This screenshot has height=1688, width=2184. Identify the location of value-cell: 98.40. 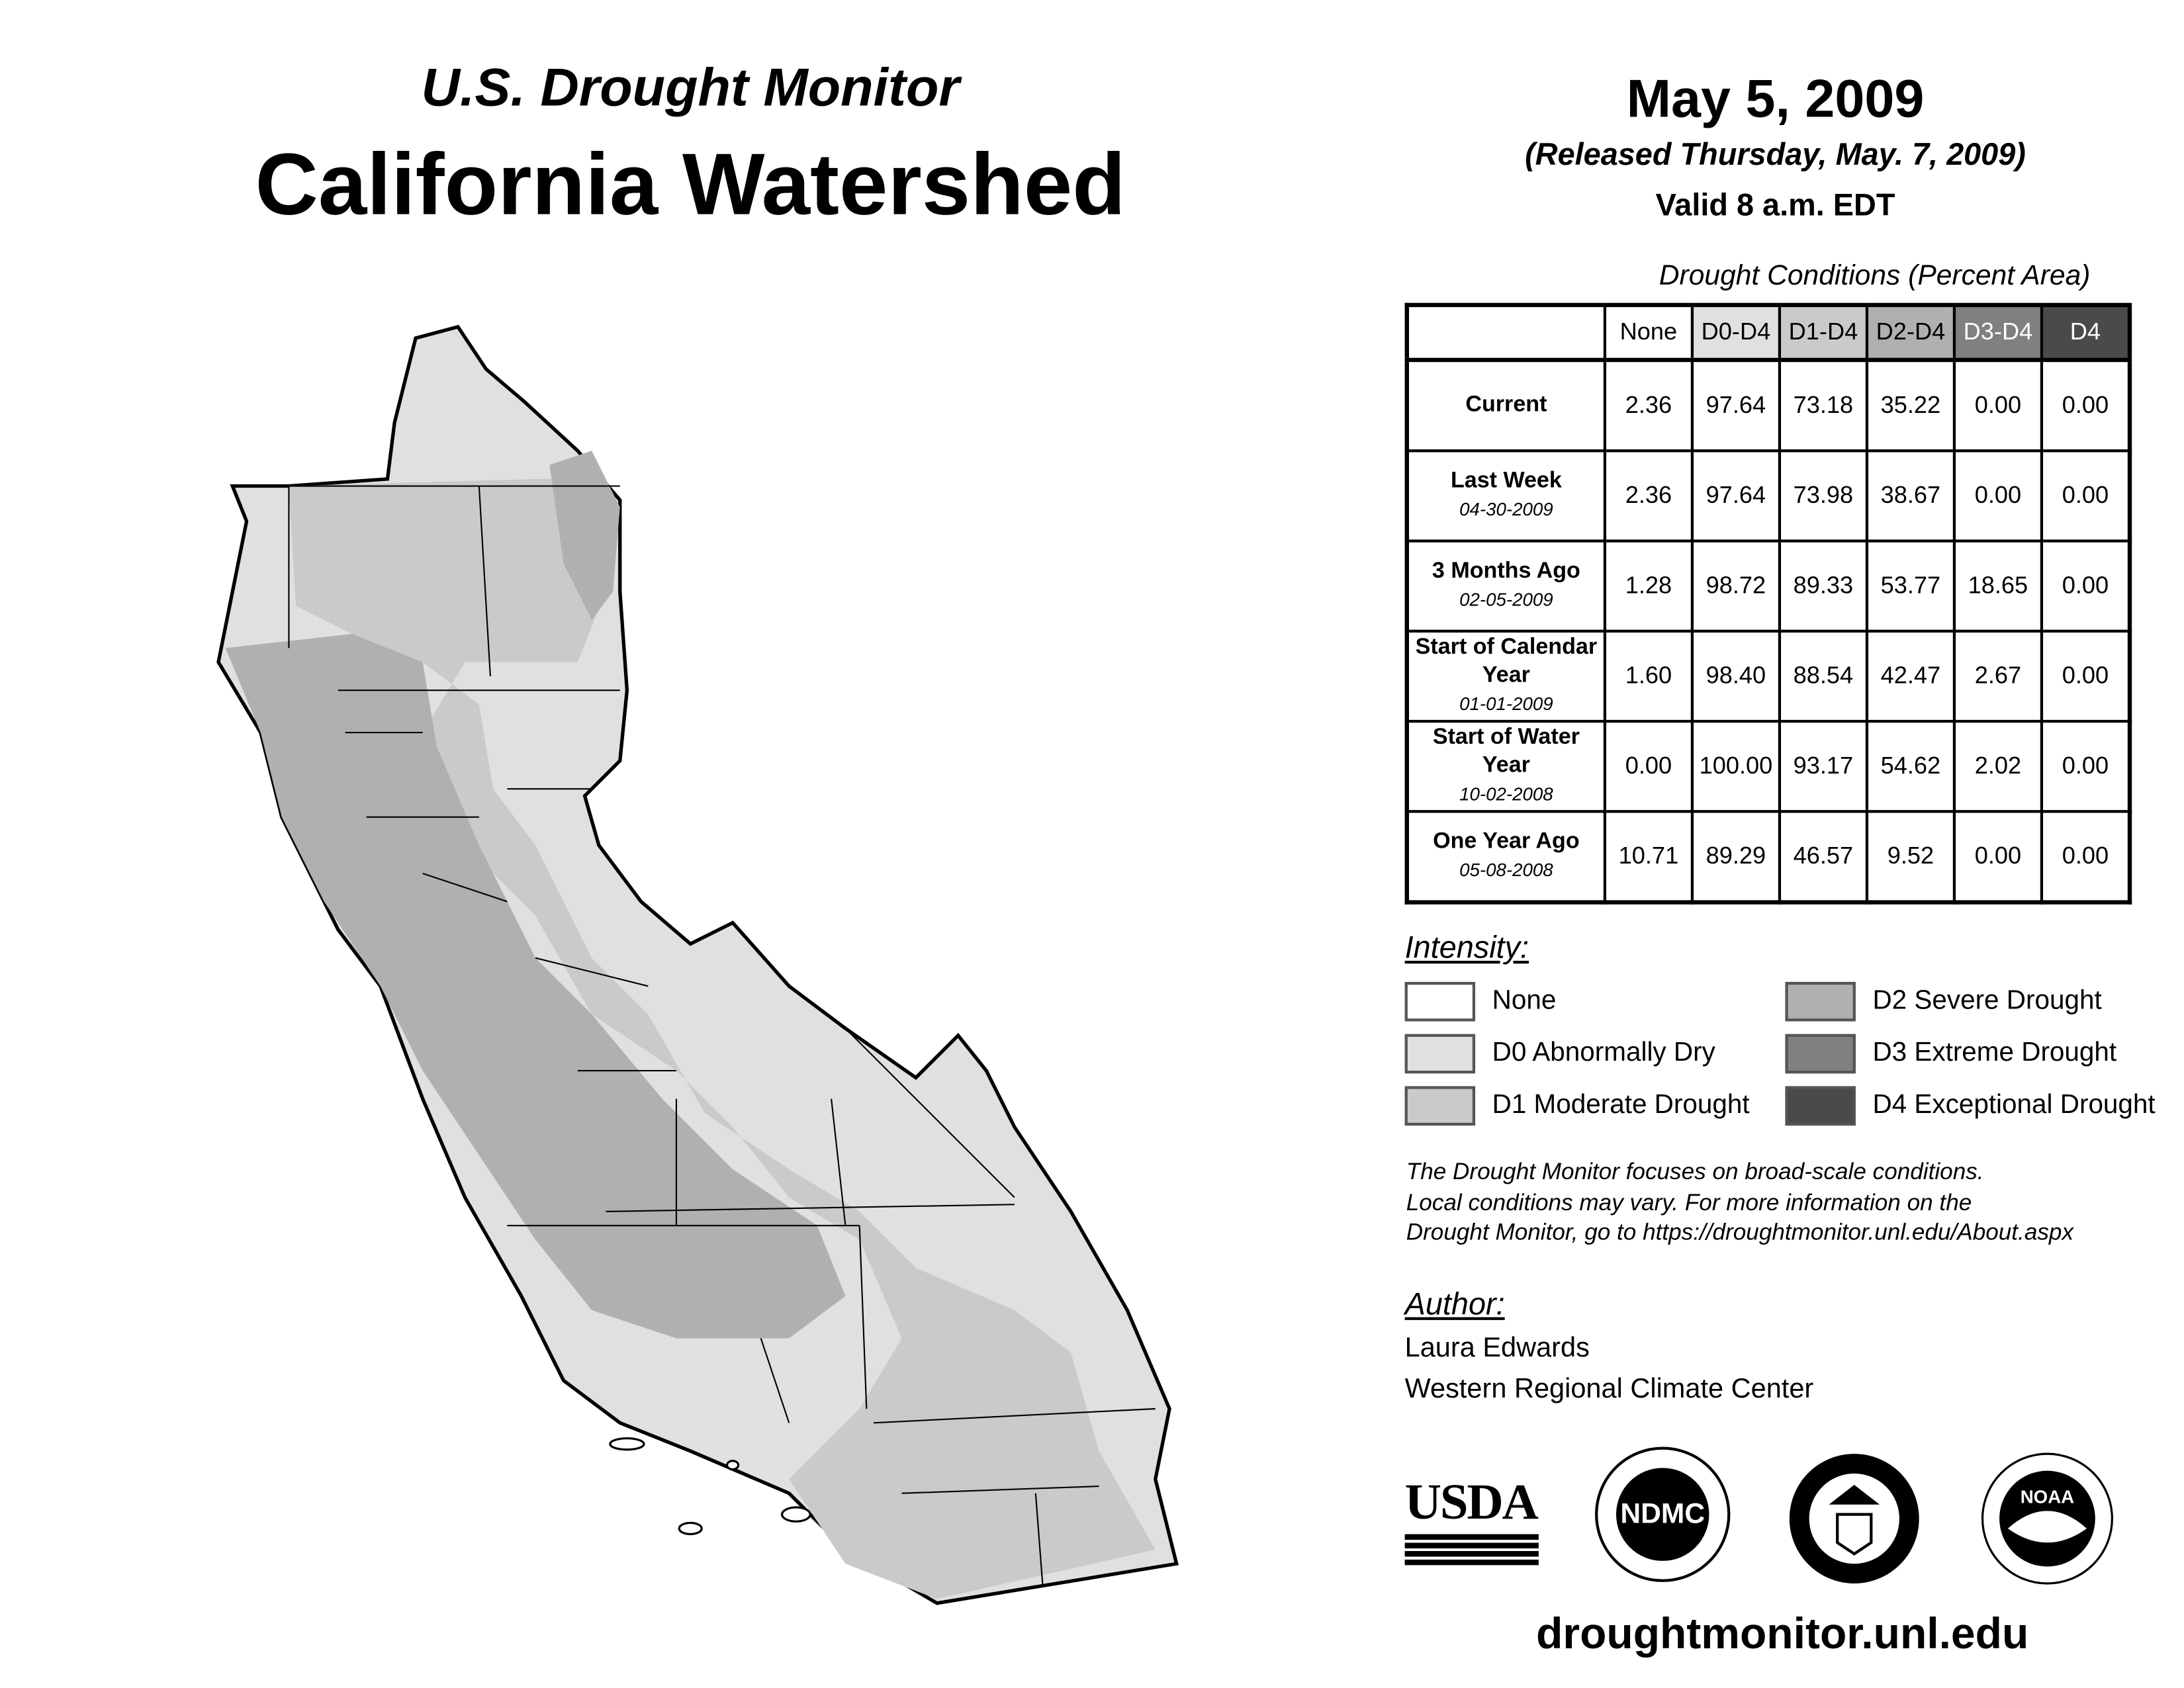
(1736, 676).